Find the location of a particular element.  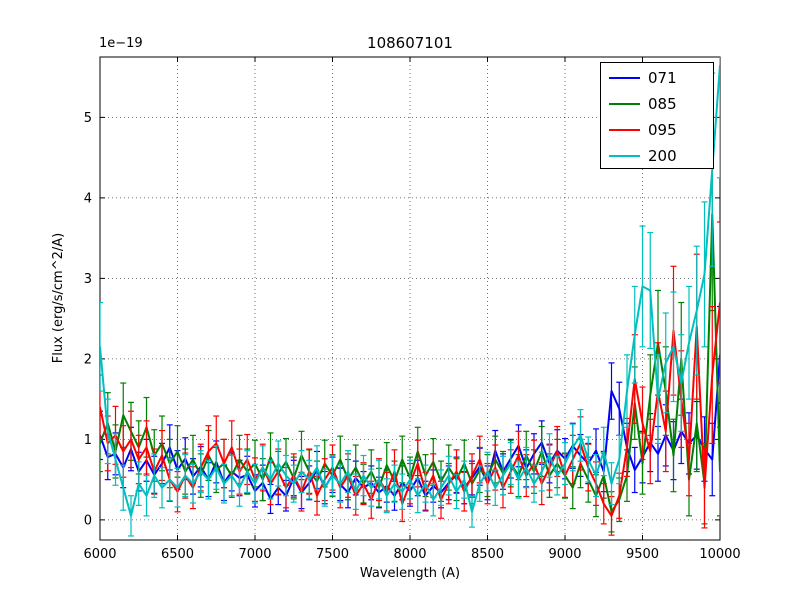

x-tick-label: 10000 is located at coordinates (719, 554).